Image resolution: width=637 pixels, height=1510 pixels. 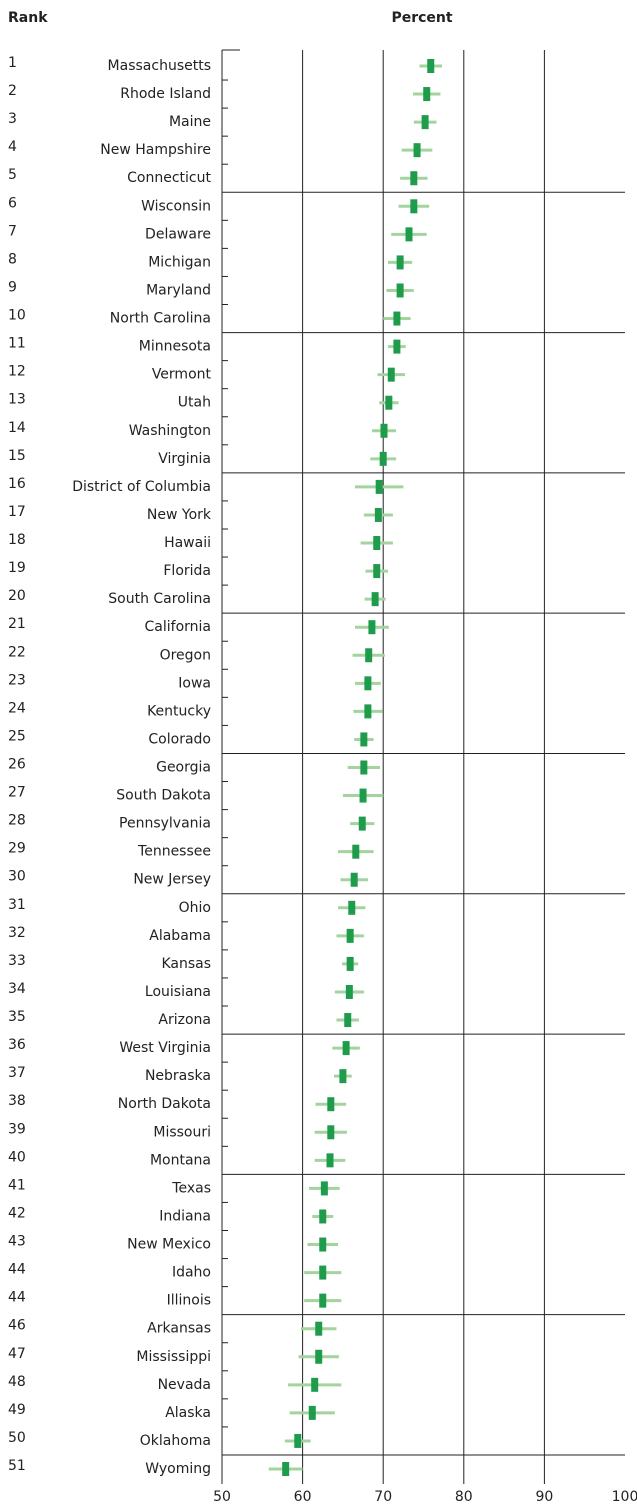 I want to click on state-label: West Virginia, so click(x=165, y=1048).